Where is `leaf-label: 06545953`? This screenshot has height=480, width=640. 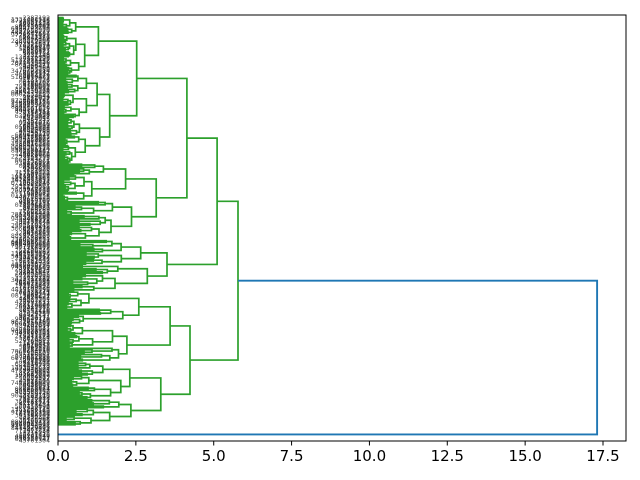
leaf-label: 06545953 is located at coordinates (34, 386).